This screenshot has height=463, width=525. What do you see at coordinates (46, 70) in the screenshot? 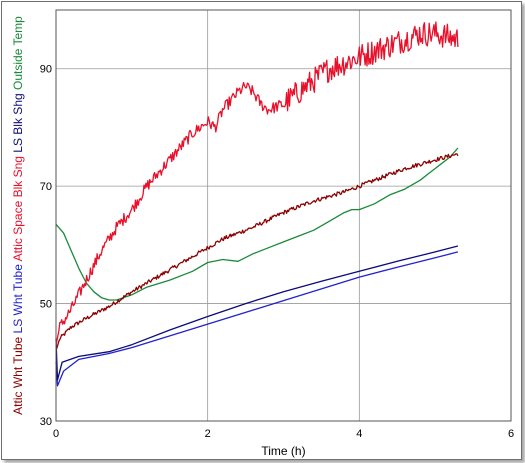
I see `y-tick-label-3: 90` at bounding box center [46, 70].